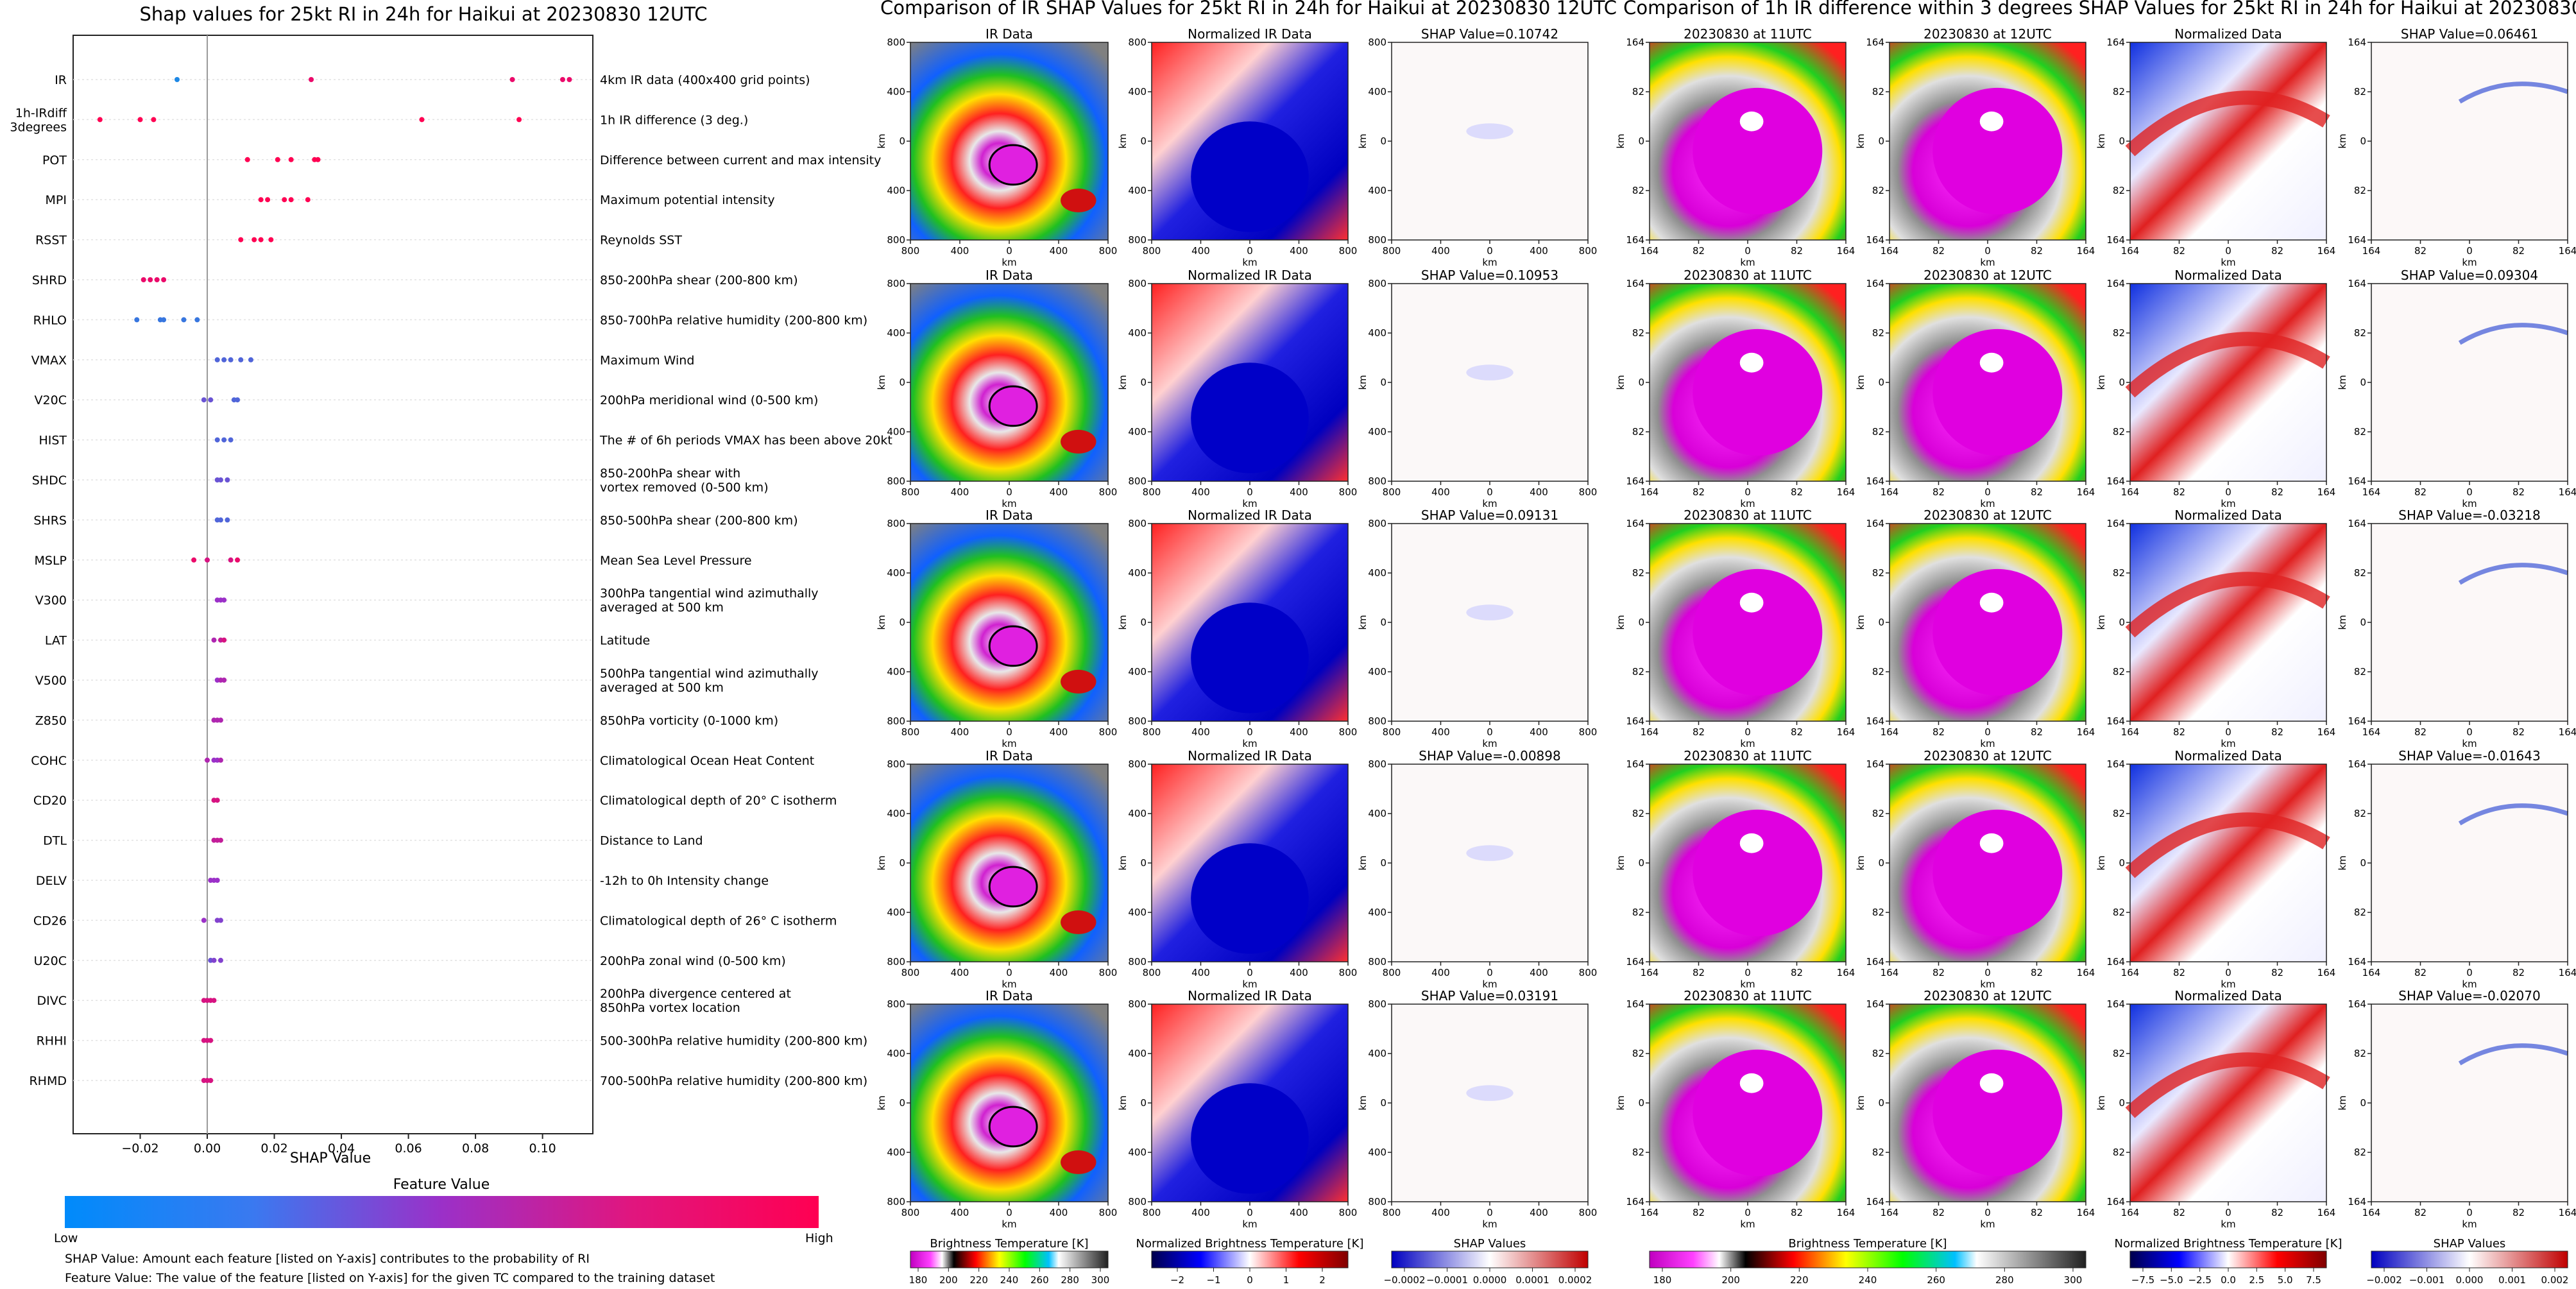 The width and height of the screenshot is (2576, 1289). I want to click on eye-region, so click(1752, 602).